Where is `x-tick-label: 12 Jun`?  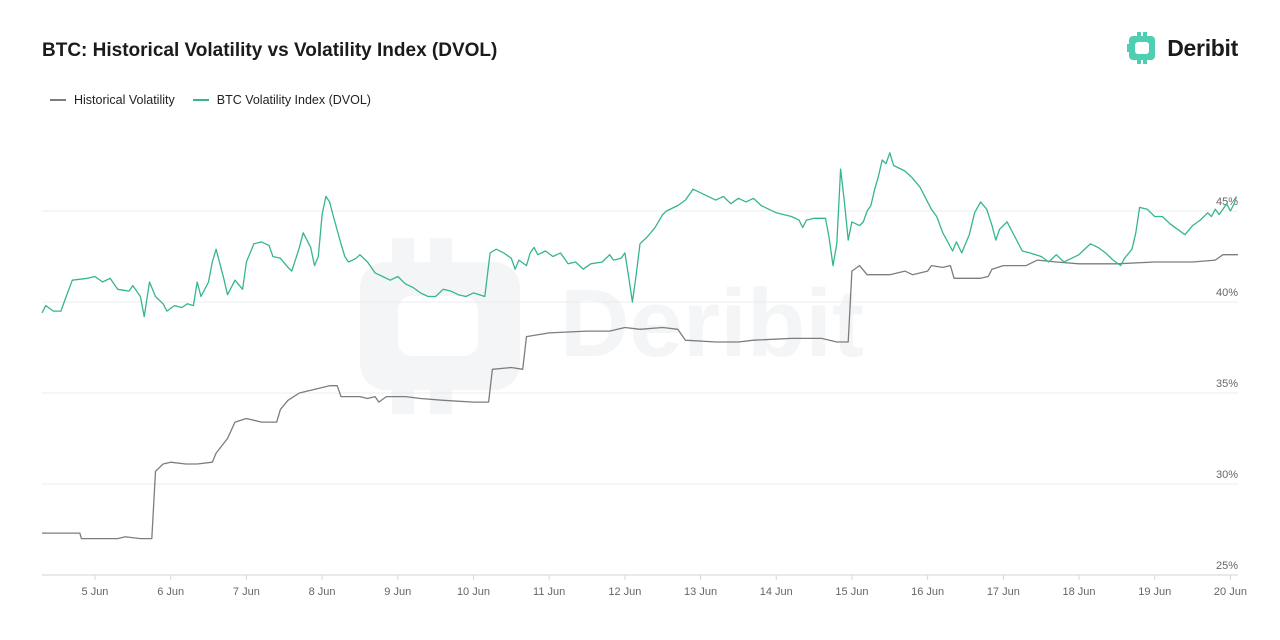
x-tick-label: 12 Jun is located at coordinates (624, 592).